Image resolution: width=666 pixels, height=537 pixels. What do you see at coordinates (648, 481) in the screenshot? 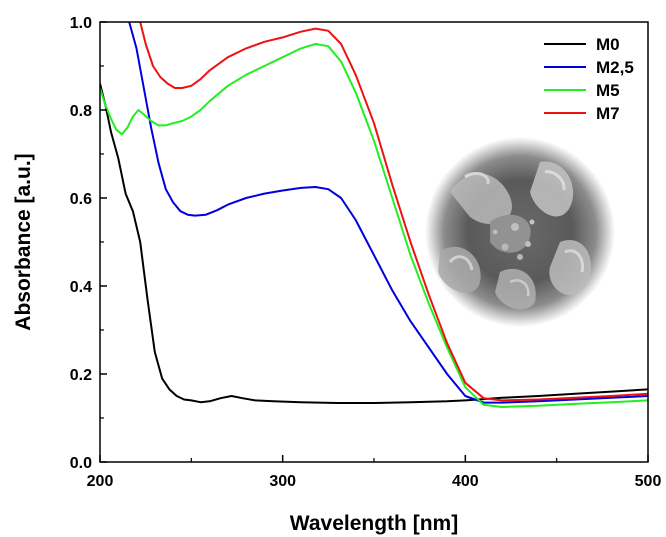
I see `x-tick-label: 500` at bounding box center [648, 481].